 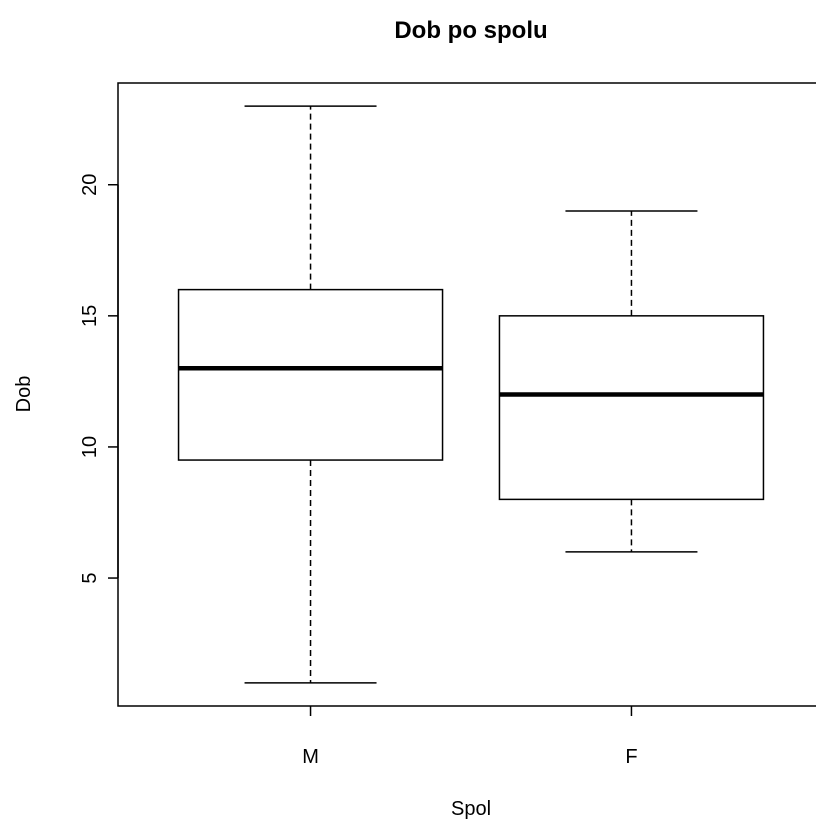 I want to click on chart-title: Dob po spolu, so click(x=470, y=30).